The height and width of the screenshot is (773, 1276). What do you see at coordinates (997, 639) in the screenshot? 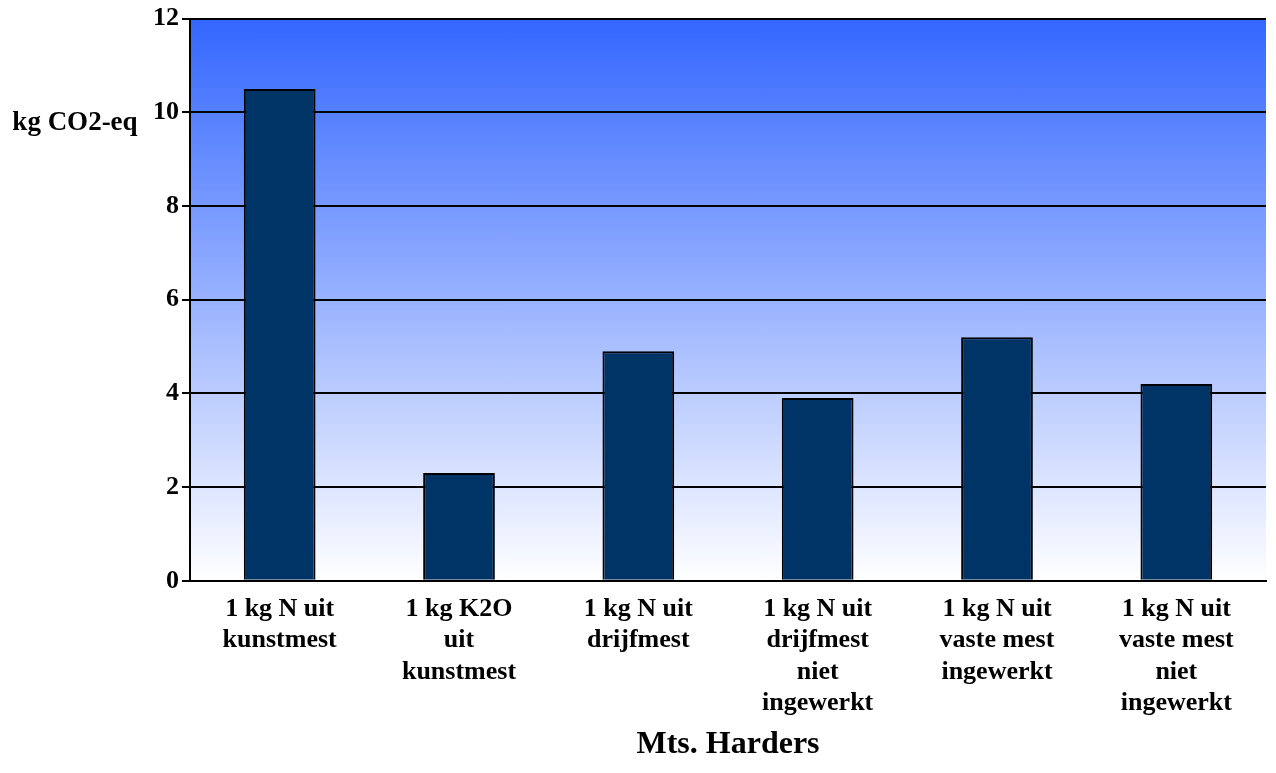
I see `x-tick-label: 1 kg N uit vaste mest ingewerkt` at bounding box center [997, 639].